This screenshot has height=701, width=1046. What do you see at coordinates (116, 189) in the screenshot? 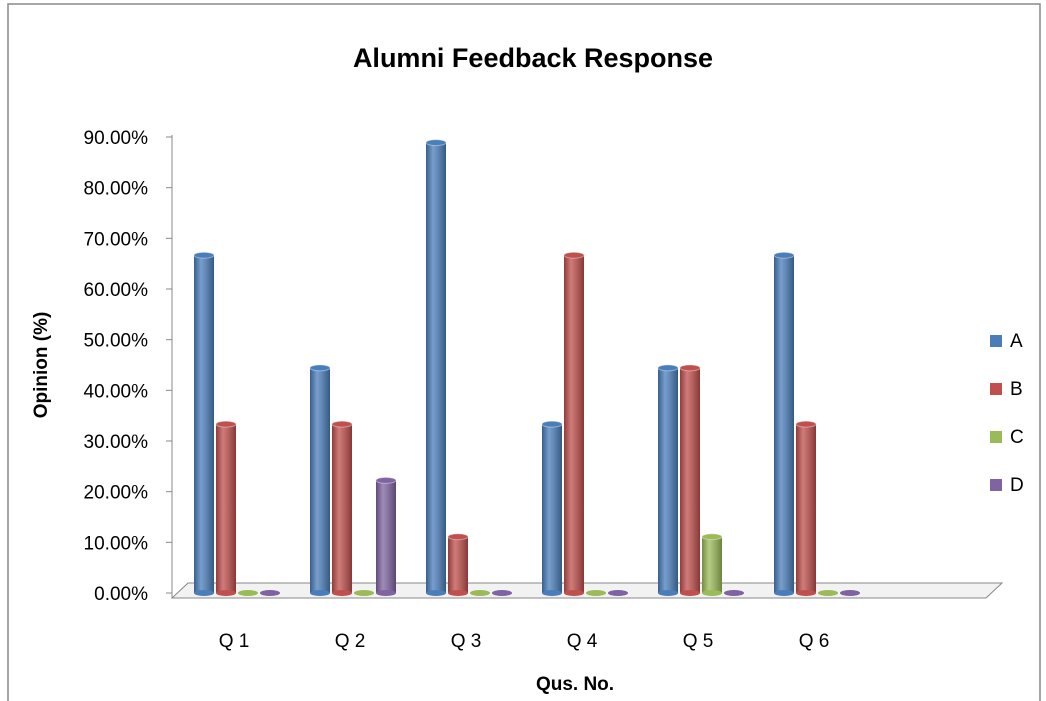
I see `y-tick-label: 80.00%` at bounding box center [116, 189].